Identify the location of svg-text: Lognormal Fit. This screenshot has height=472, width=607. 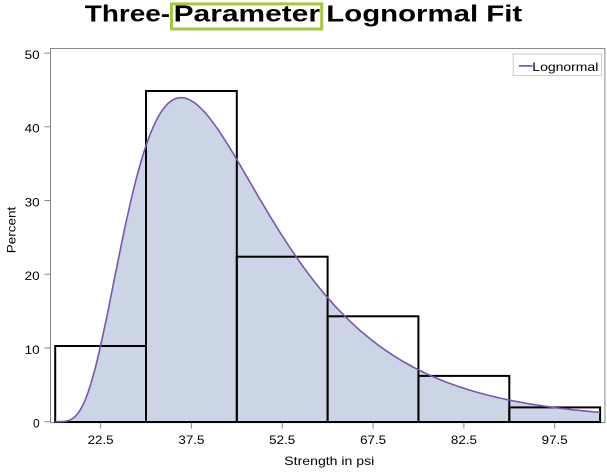
(424, 14).